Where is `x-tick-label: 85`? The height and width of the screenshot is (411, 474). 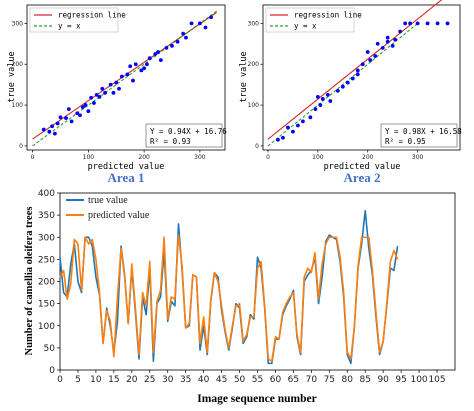 x-tick-label: 85 is located at coordinates (365, 380).